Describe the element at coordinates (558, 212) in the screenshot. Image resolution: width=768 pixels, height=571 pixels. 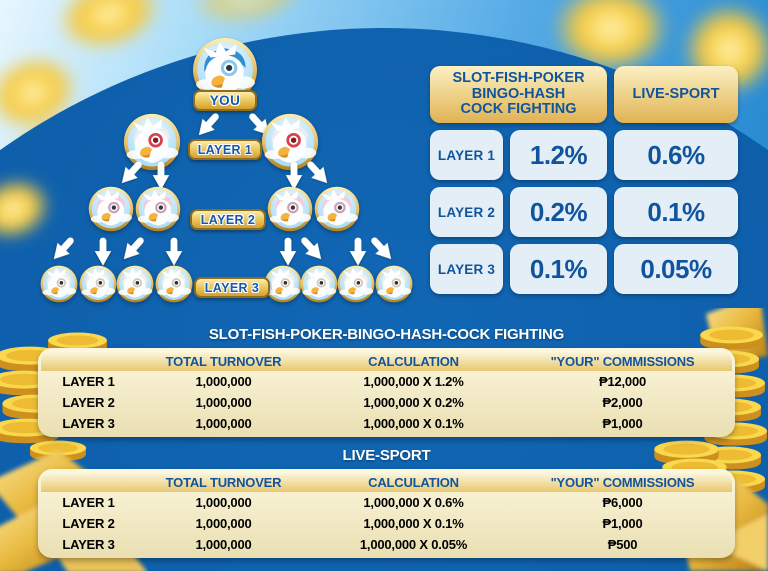
I see `rate-value-game: 0.2%` at that location.